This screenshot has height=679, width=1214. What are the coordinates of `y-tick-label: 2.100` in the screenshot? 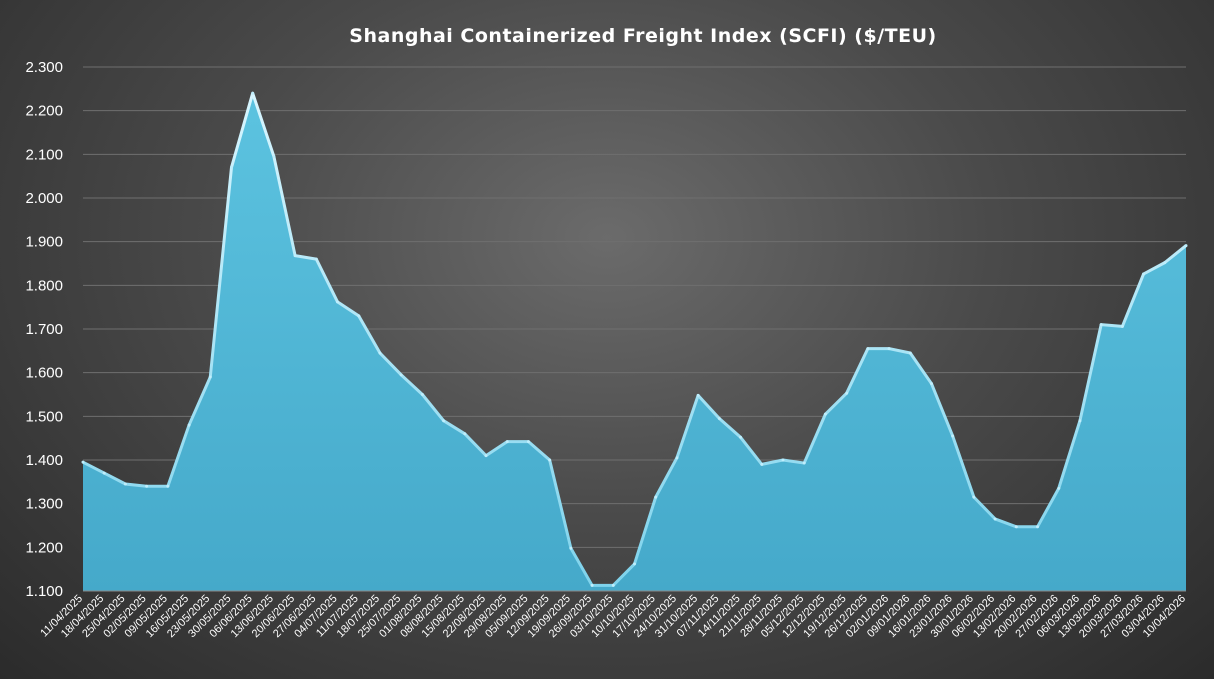 It's located at (44, 154).